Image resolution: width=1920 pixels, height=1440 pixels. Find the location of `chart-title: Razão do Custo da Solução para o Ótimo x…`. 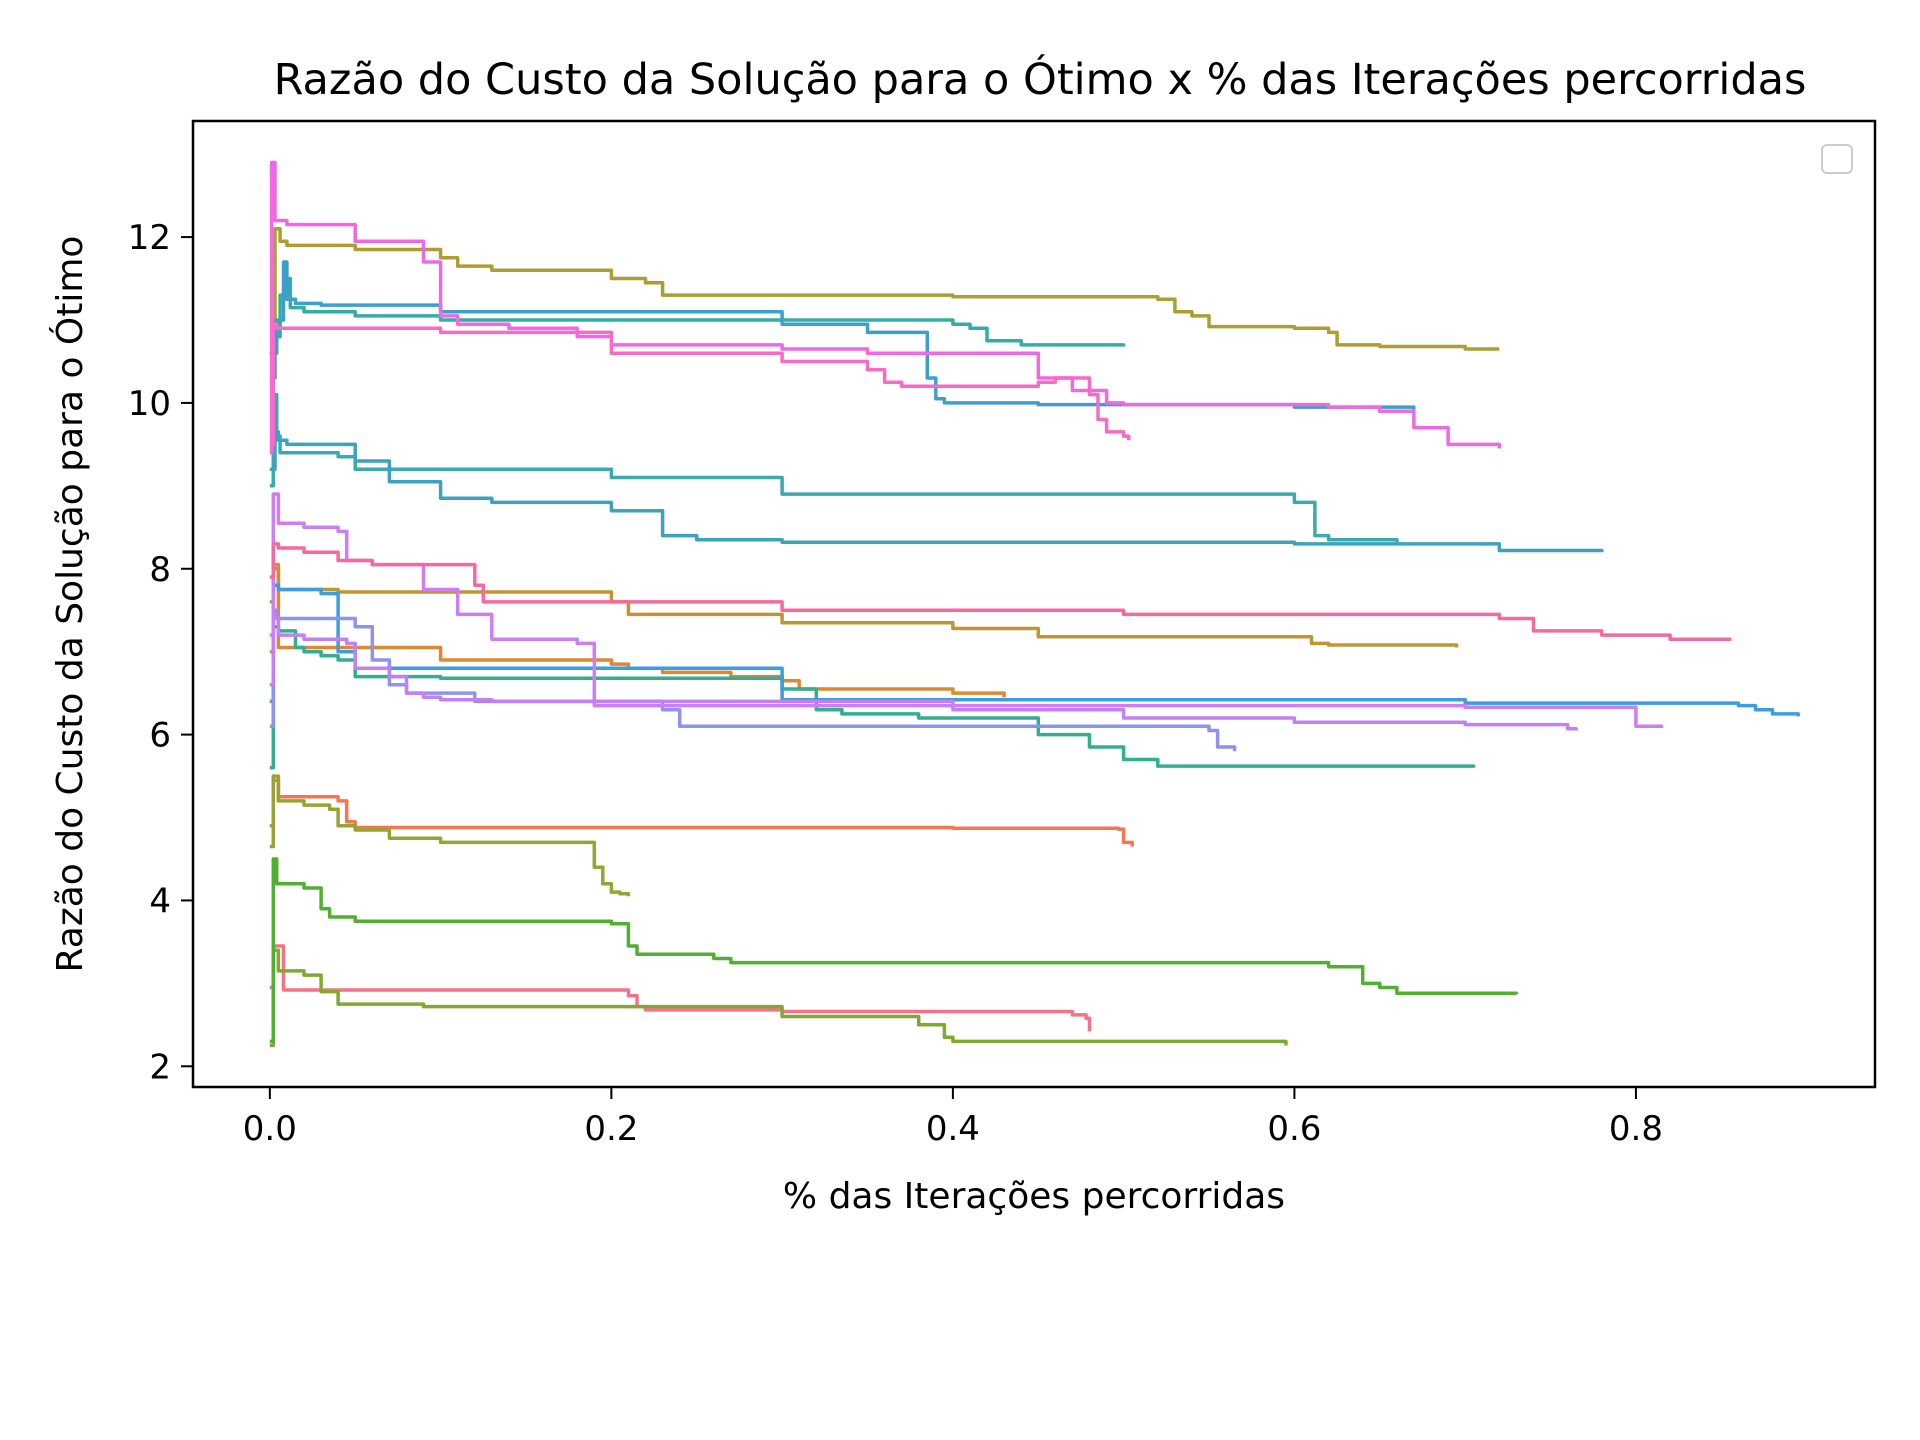

chart-title: Razão do Custo da Solução para o Ótimo x… is located at coordinates (1040, 79).